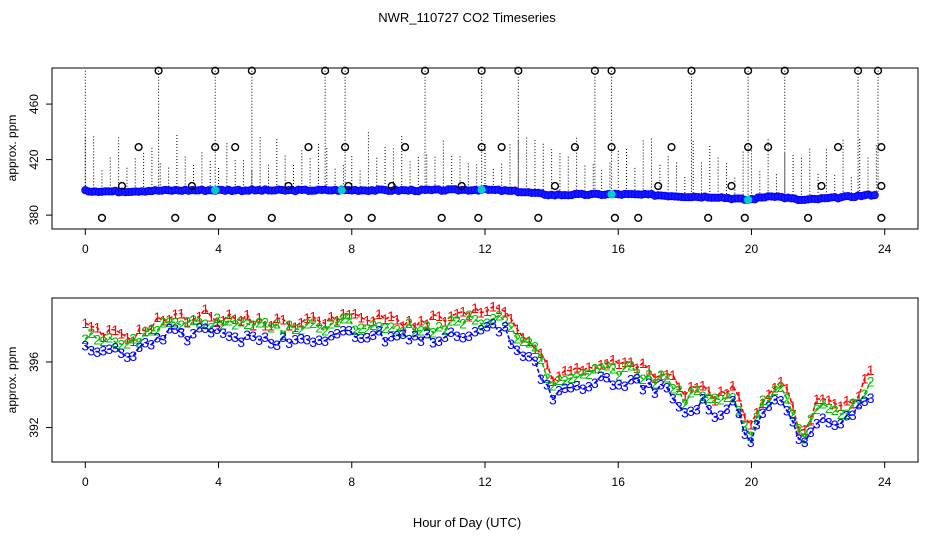 This screenshot has height=545, width=936. Describe the element at coordinates (885, 249) in the screenshot. I see `x-tick-label: 24` at that location.